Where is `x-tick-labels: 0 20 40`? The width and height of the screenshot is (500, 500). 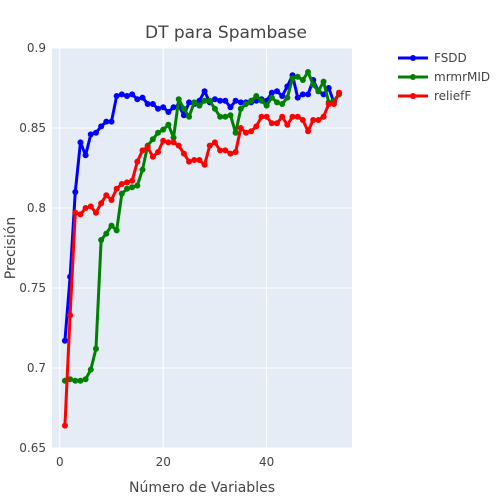
x-tick-labels: 0 20 40 is located at coordinates (165, 462).